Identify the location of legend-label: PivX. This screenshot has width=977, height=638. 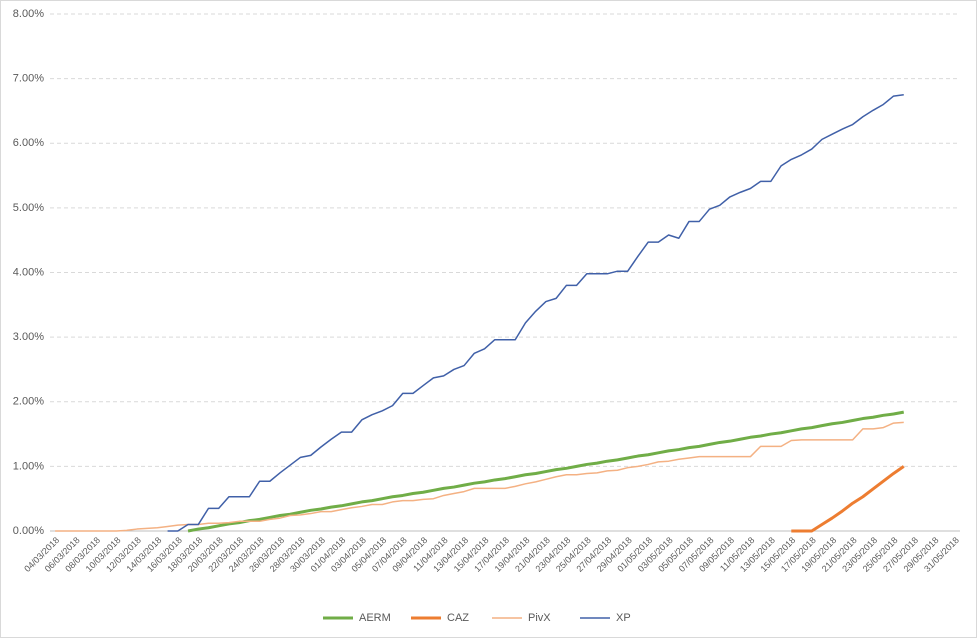
(539, 618).